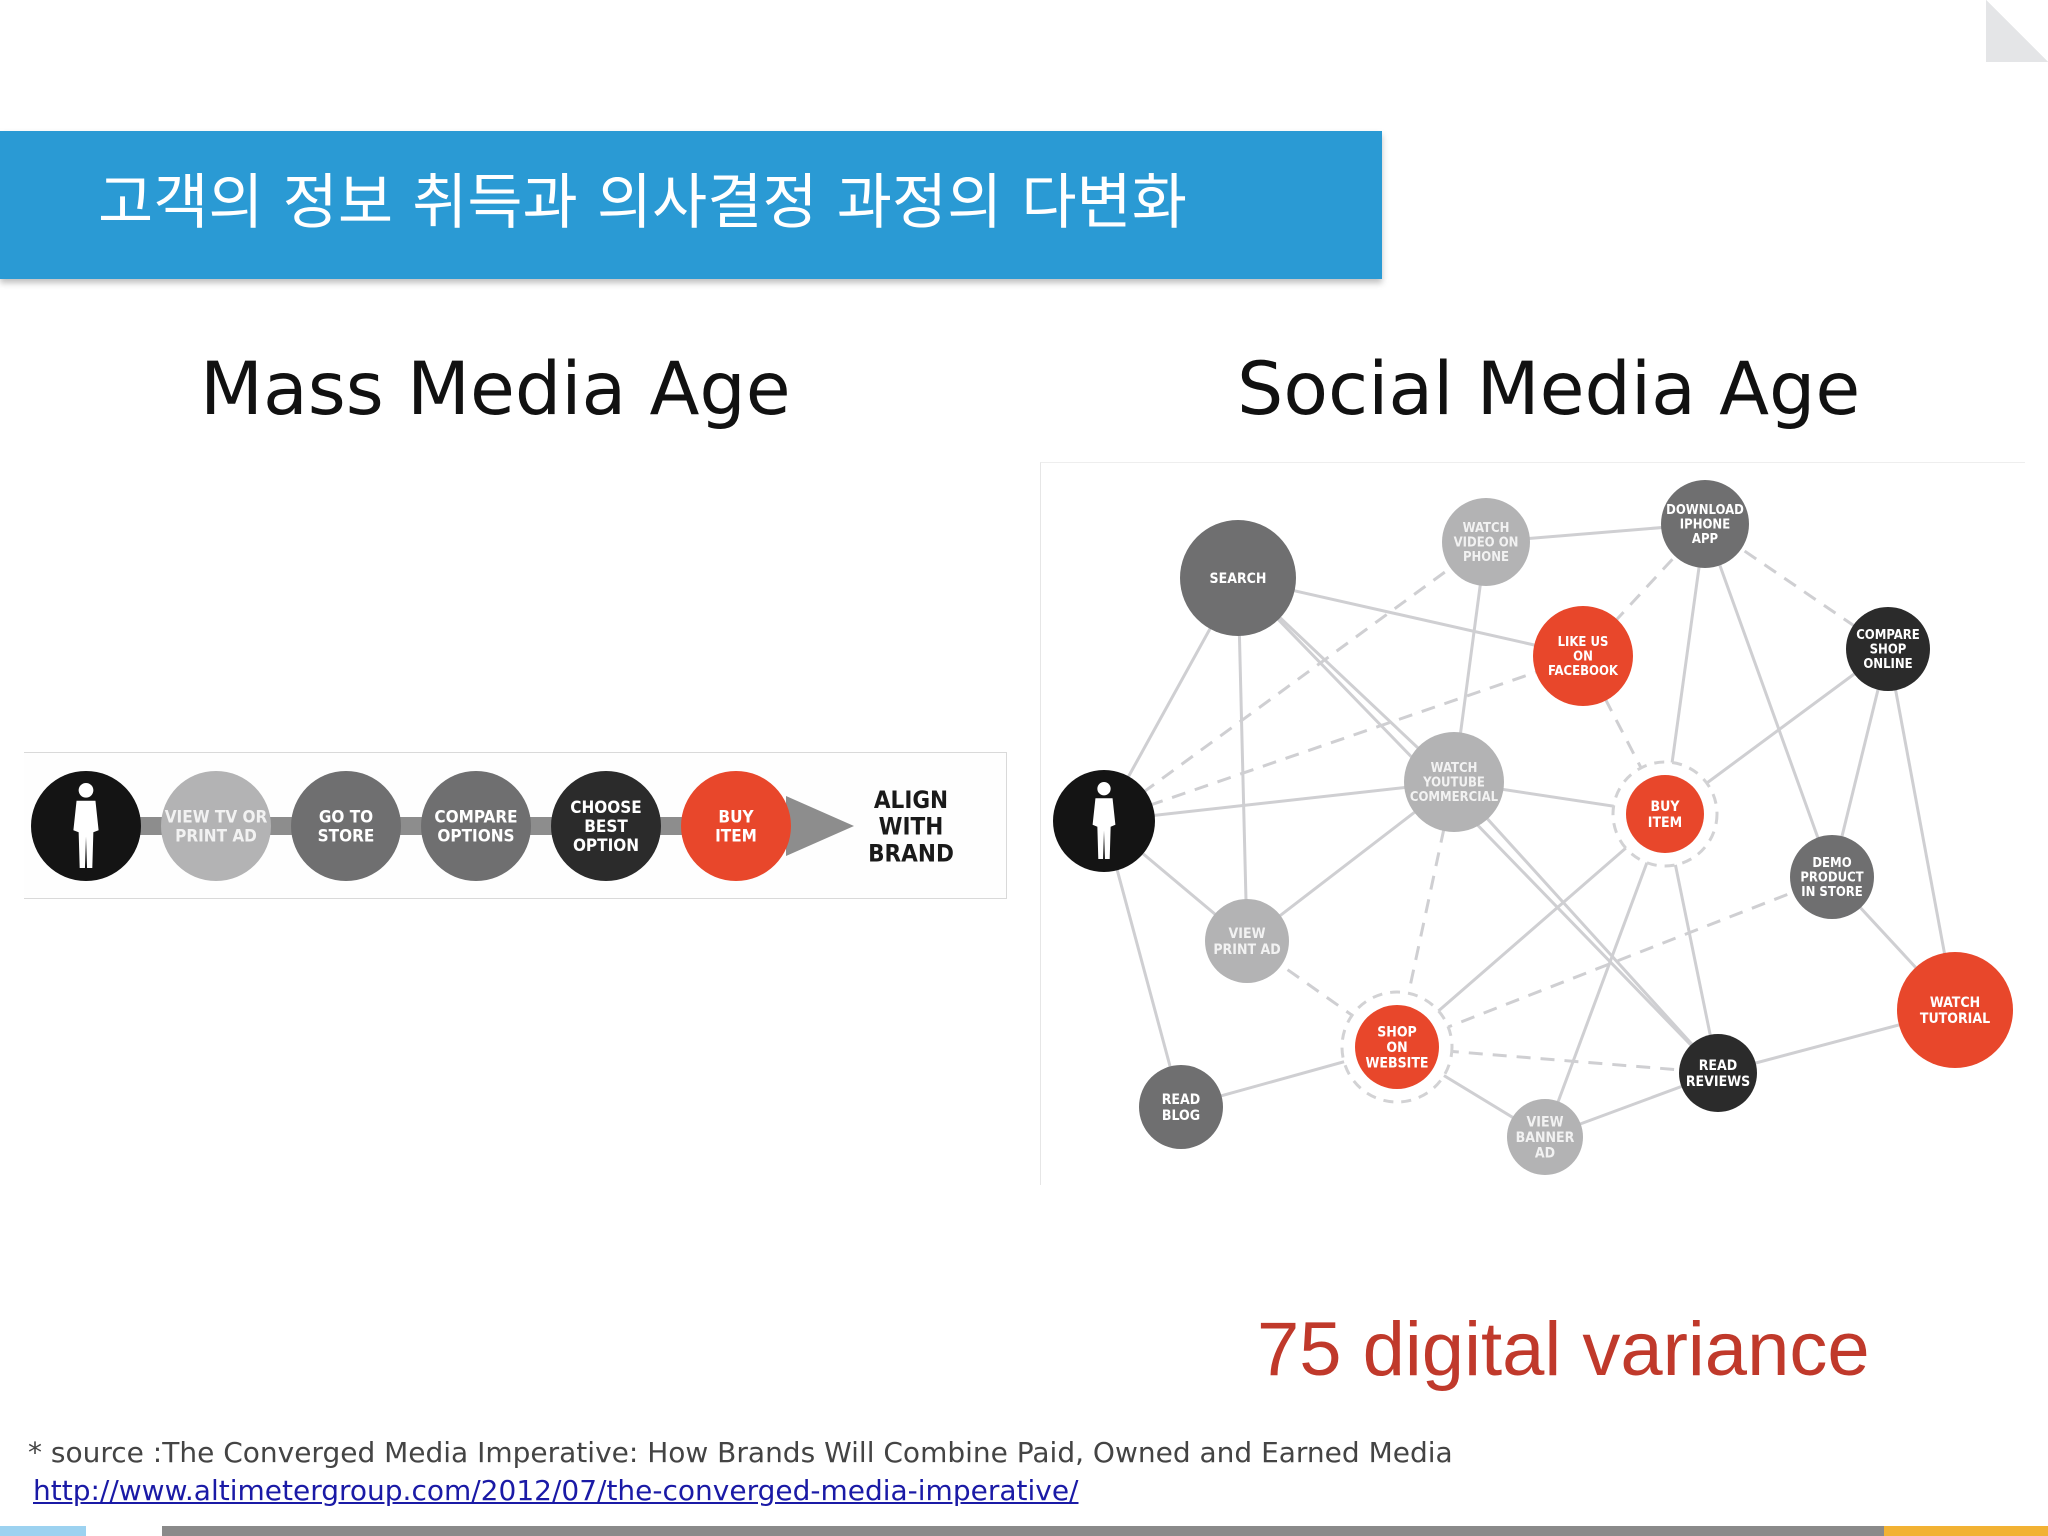  I want to click on network-edge-download-app-demo-product, so click(1768, 700).